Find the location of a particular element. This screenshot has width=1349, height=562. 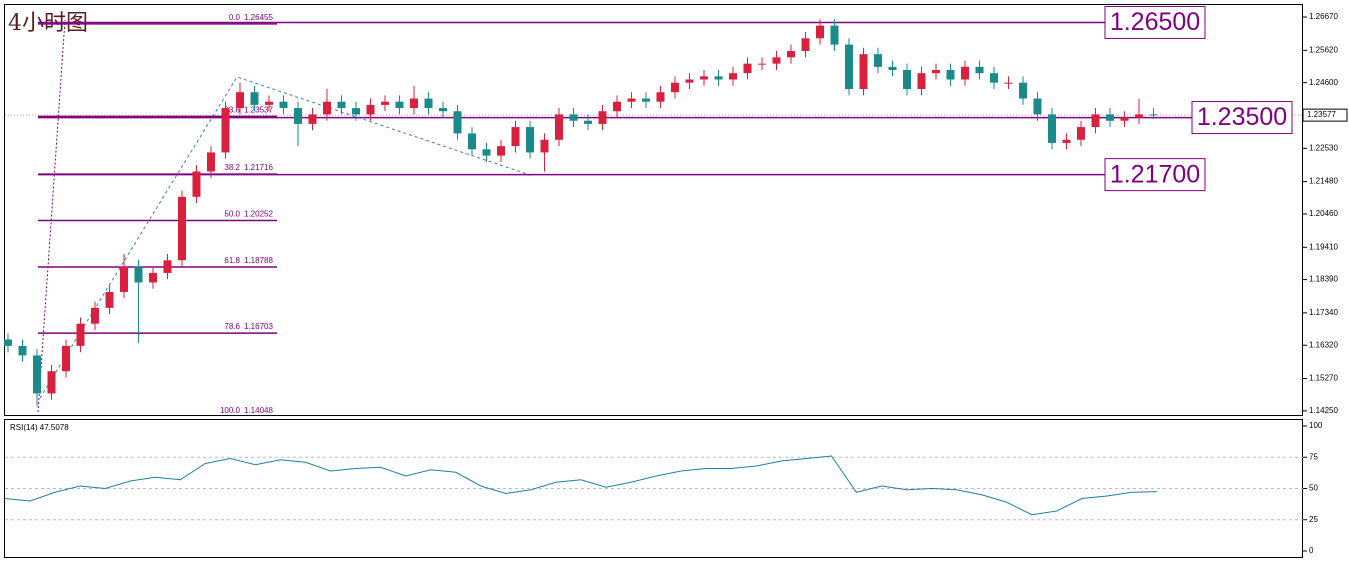

fib-base-line is located at coordinates (51, 216).